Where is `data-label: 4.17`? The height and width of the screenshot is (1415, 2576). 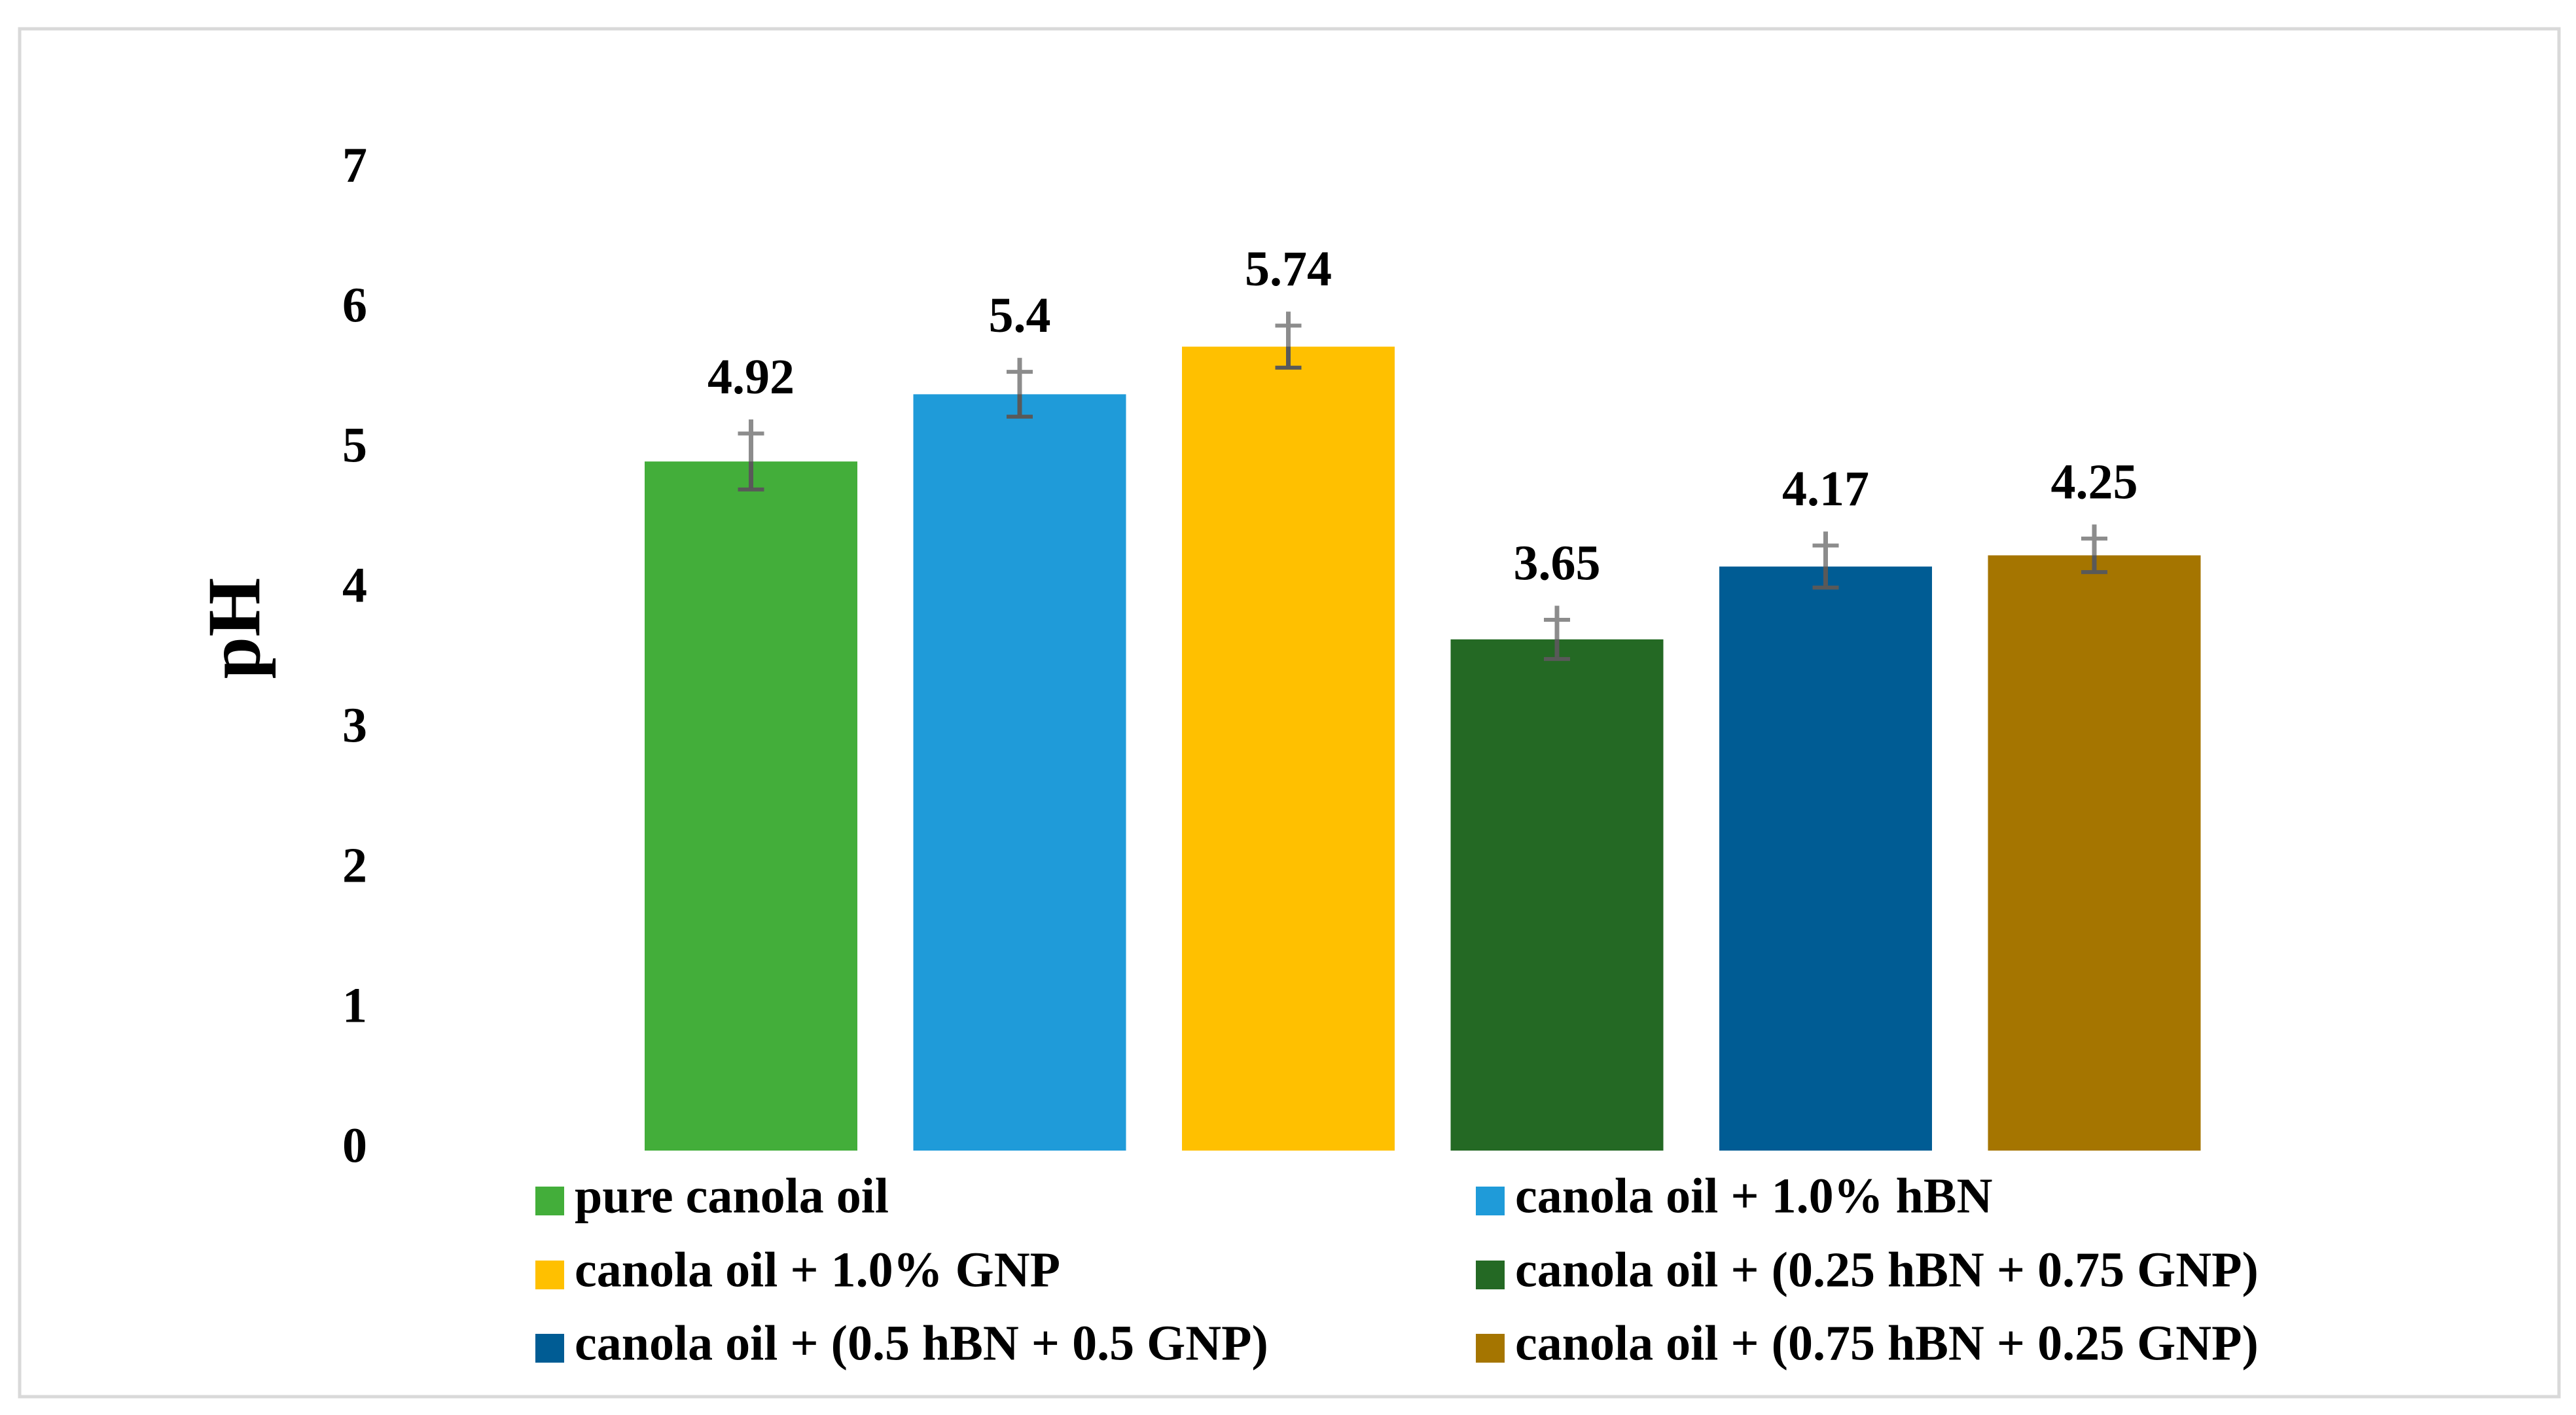 data-label: 4.17 is located at coordinates (1825, 489).